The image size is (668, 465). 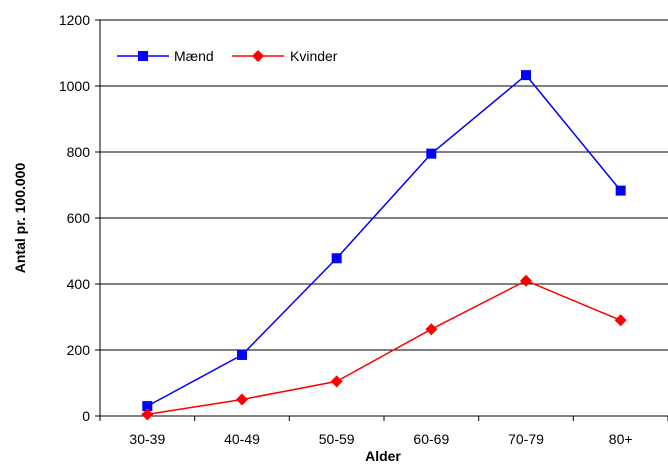 I want to click on legend-marker-kvinder, so click(x=258, y=56).